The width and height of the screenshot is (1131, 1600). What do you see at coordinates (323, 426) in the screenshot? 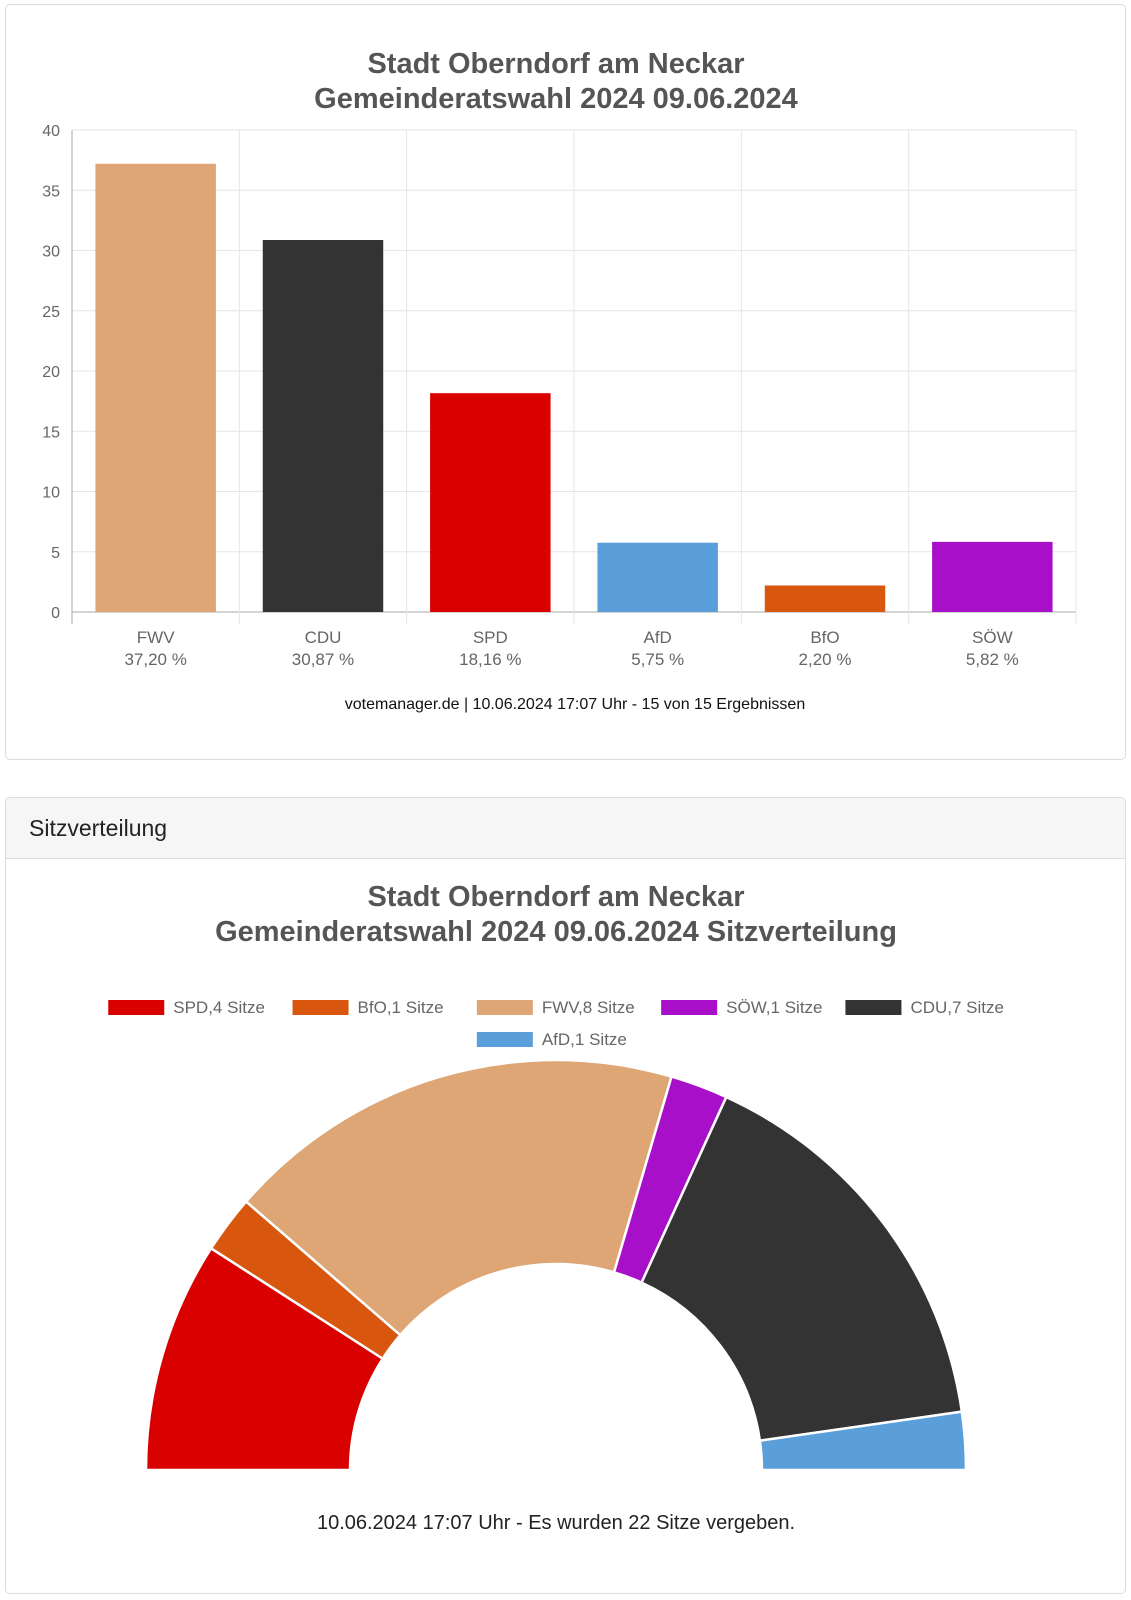
I see `bar-cdu` at bounding box center [323, 426].